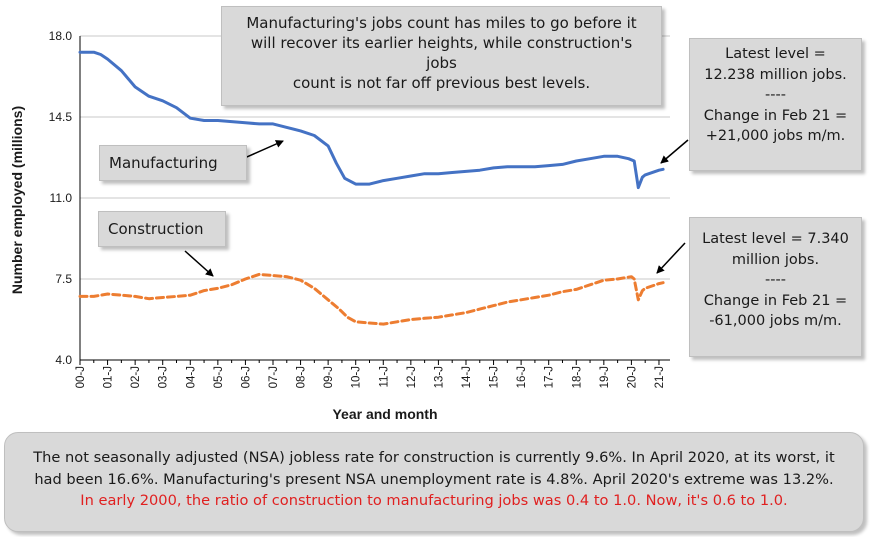 The width and height of the screenshot is (870, 537). What do you see at coordinates (219, 377) in the screenshot?
I see `x-tick-label: 05-J` at bounding box center [219, 377].